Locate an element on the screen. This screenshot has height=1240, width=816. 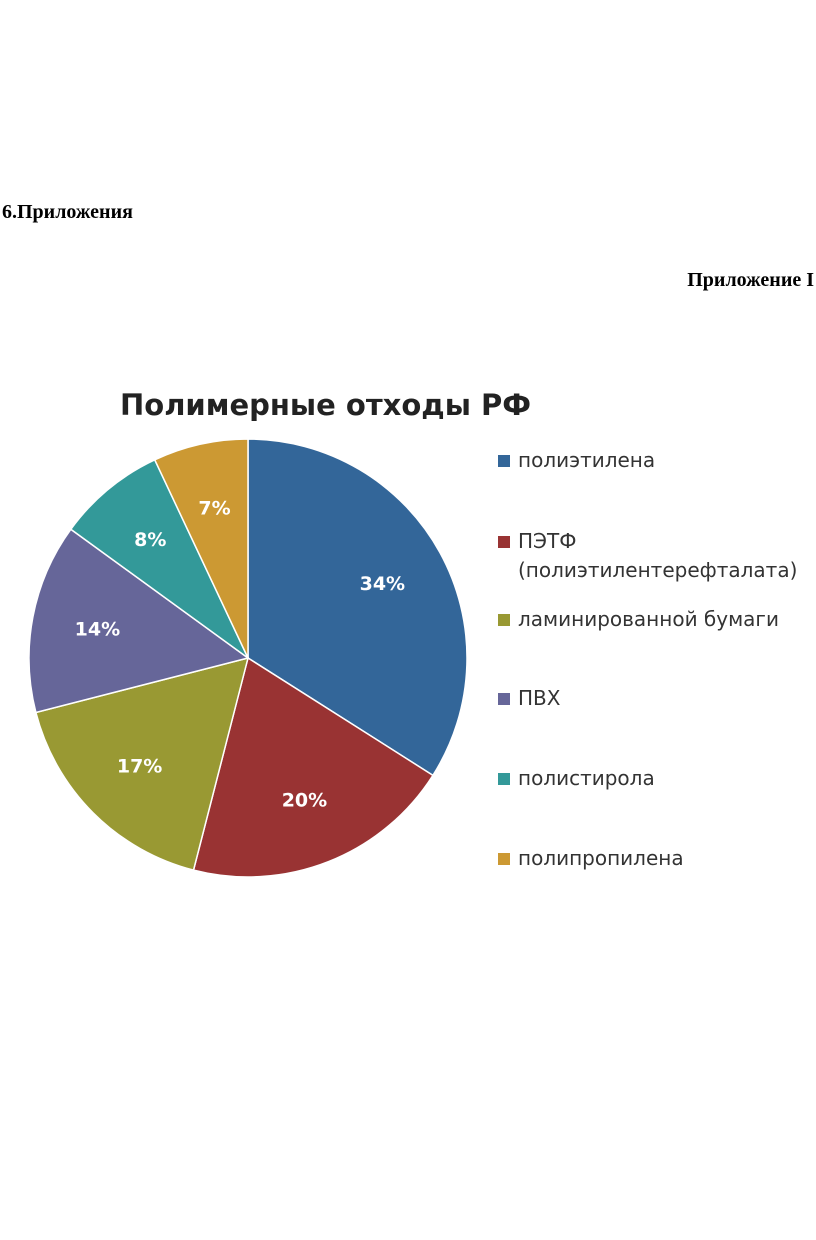
legend-item-0: полиэтилена is located at coordinates (576, 460).